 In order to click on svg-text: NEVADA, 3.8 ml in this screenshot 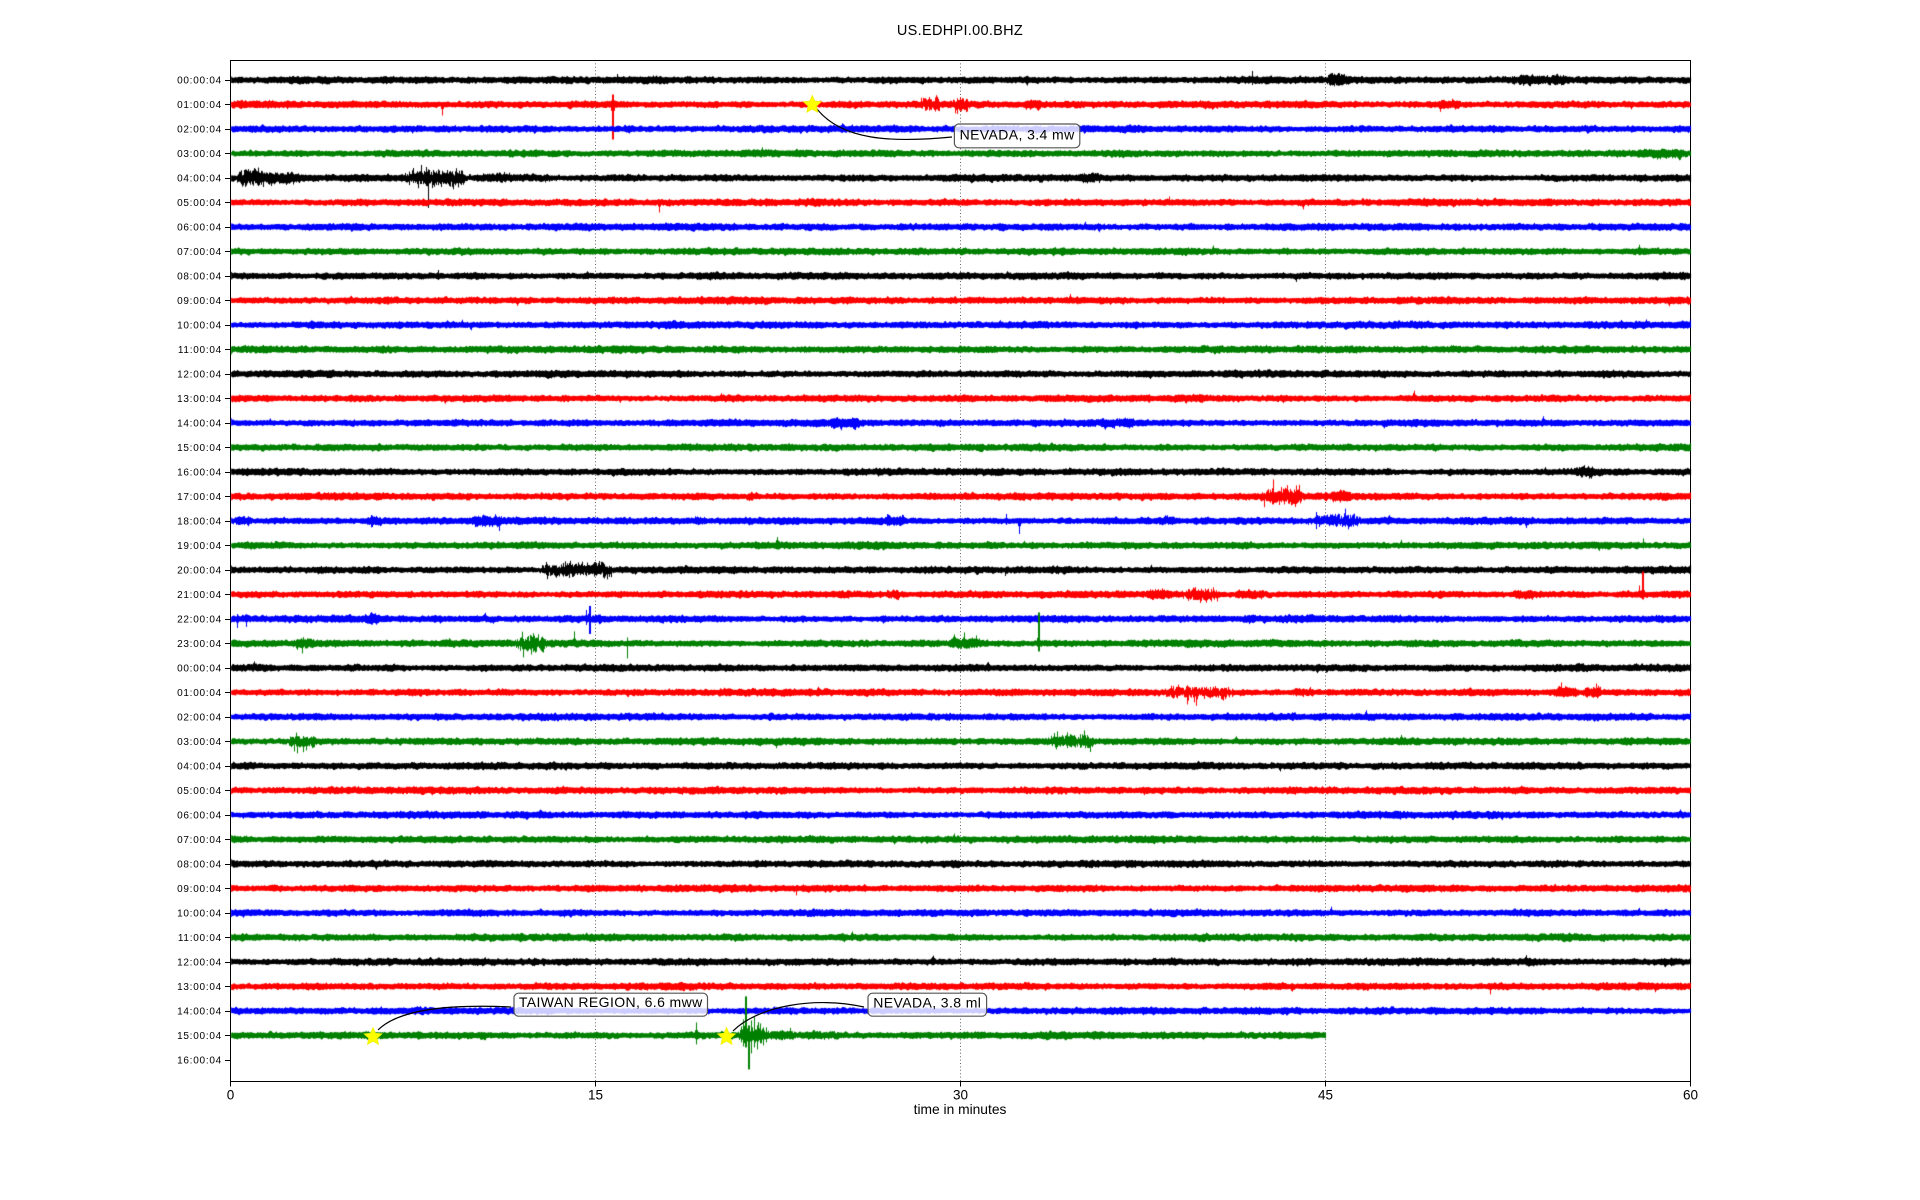, I will do `click(927, 1002)`.